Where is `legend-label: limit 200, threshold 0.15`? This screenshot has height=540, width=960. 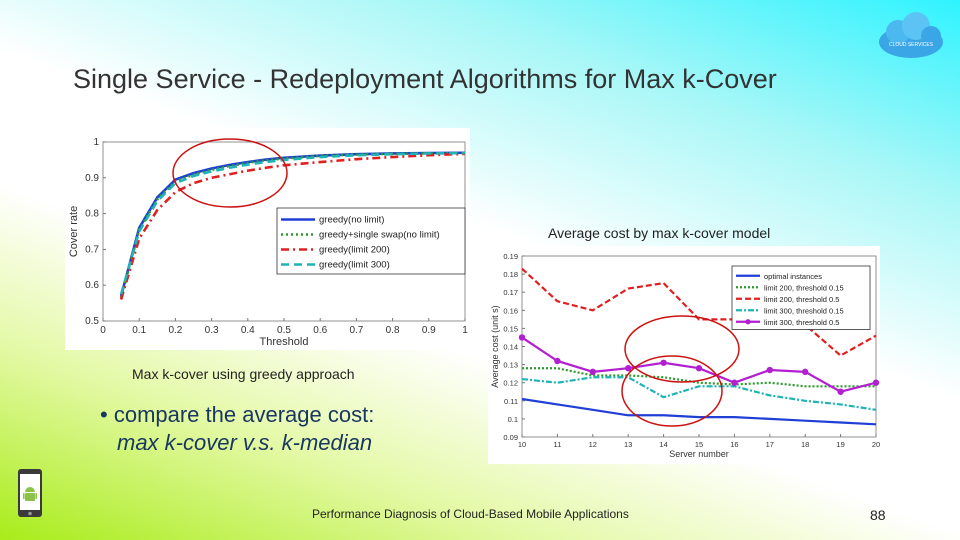 legend-label: limit 200, threshold 0.15 is located at coordinates (804, 287).